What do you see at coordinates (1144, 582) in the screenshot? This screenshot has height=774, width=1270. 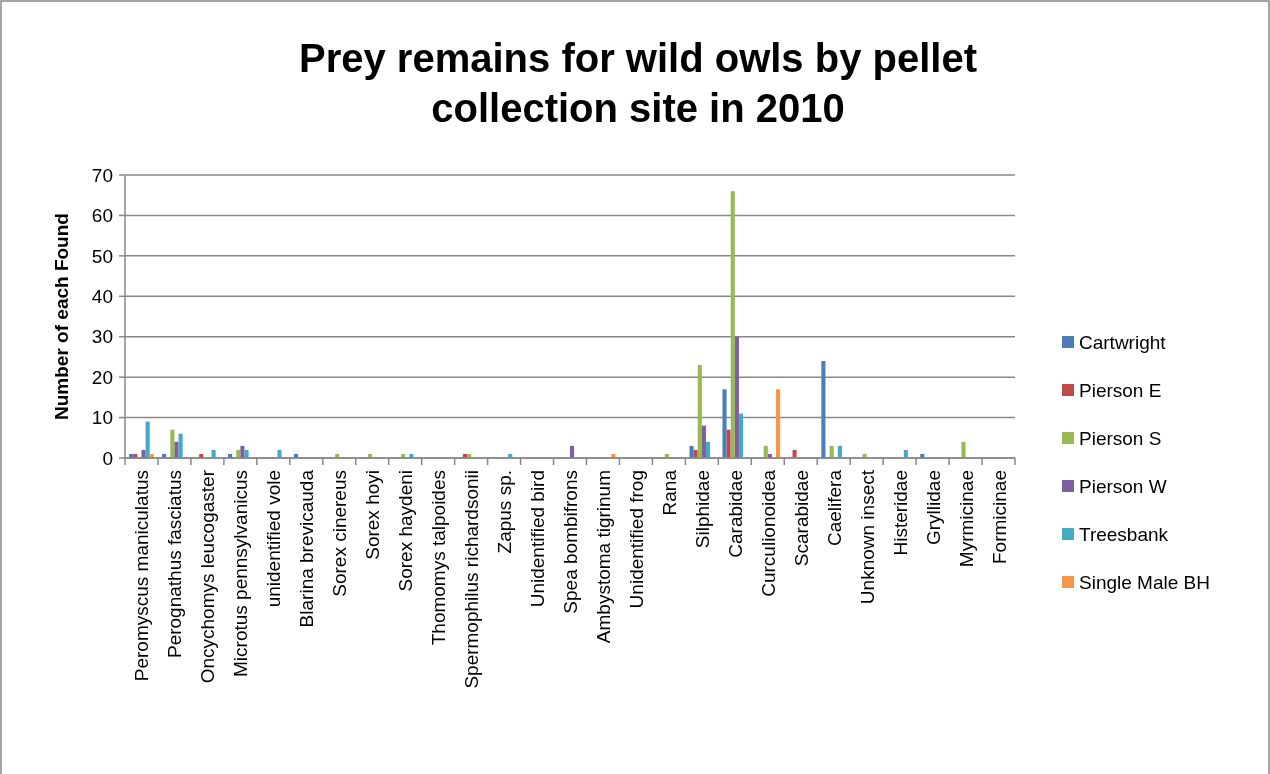 I see `legend-label: Single Male BH` at bounding box center [1144, 582].